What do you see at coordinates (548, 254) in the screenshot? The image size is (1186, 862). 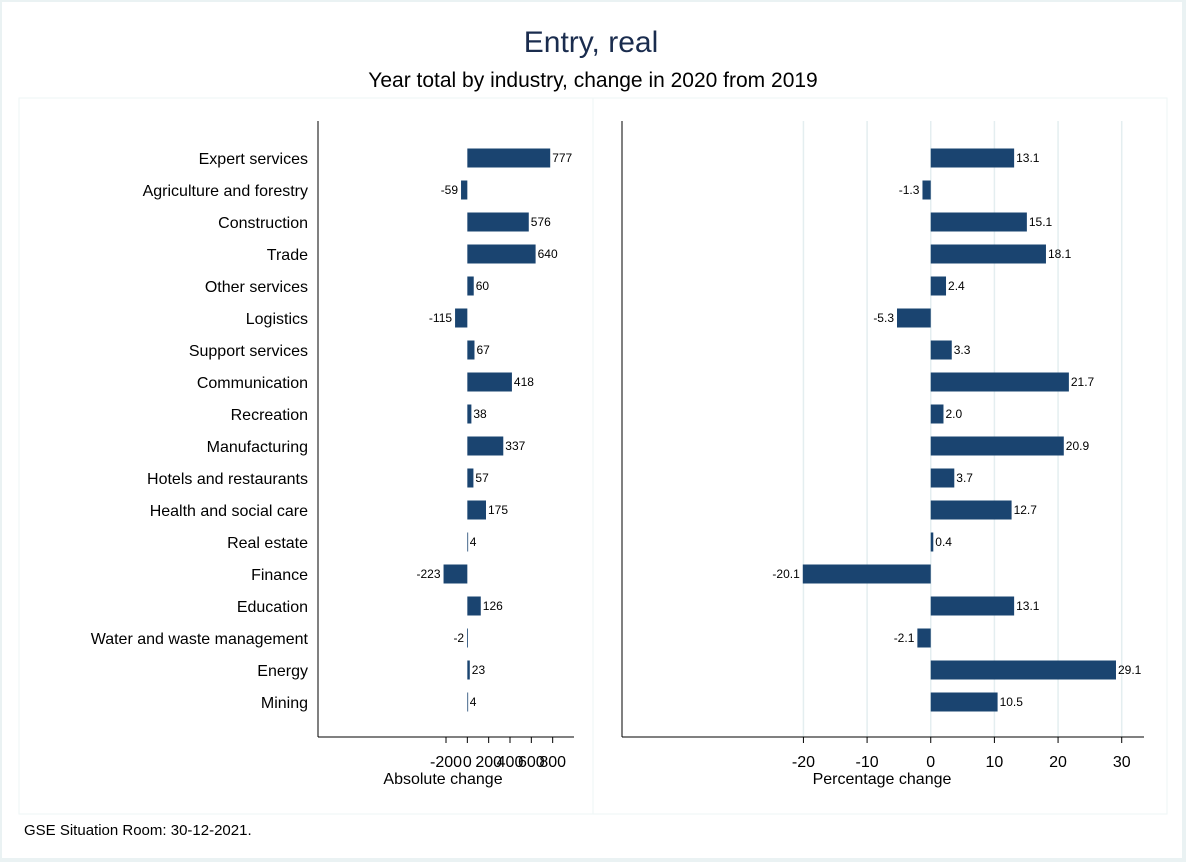 I see `left-data-label-trade: 640` at bounding box center [548, 254].